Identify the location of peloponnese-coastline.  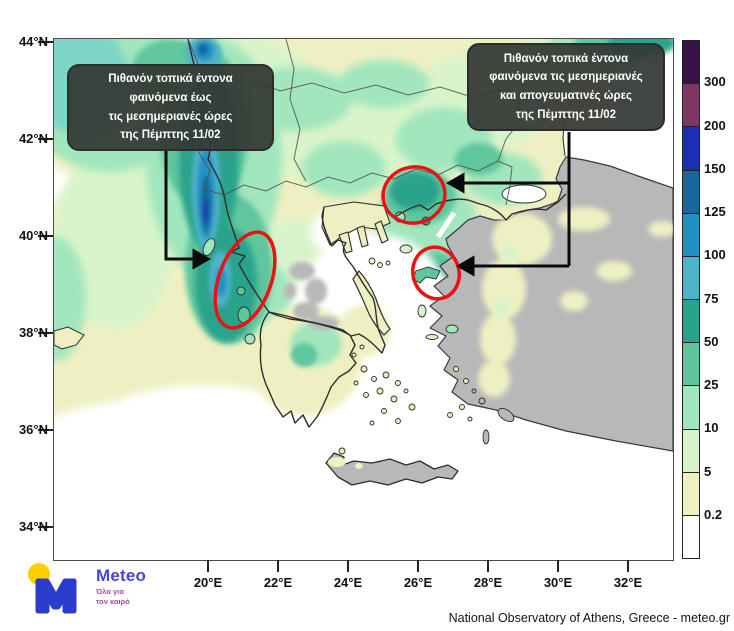
(308, 369).